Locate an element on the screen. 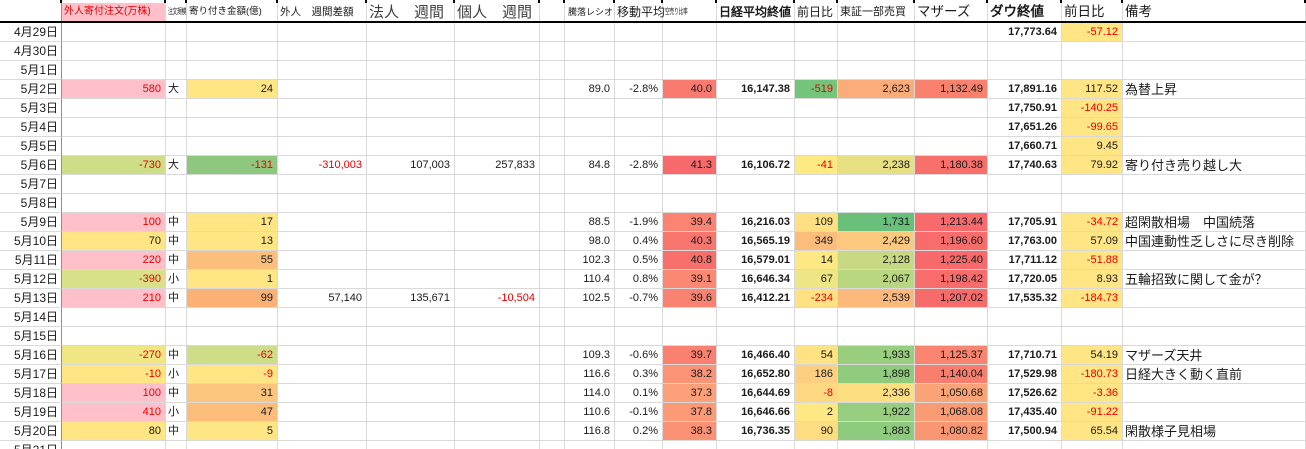 The image size is (1306, 449). cell-mothers: 1,225.40 is located at coordinates (951, 260).